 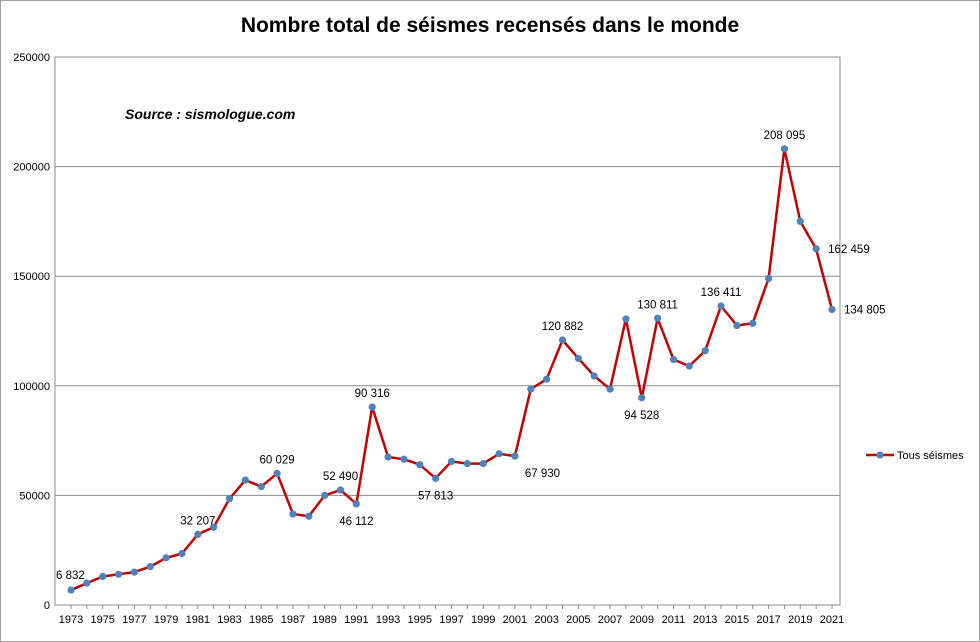 I want to click on x-tick-label: 1995, so click(x=420, y=620).